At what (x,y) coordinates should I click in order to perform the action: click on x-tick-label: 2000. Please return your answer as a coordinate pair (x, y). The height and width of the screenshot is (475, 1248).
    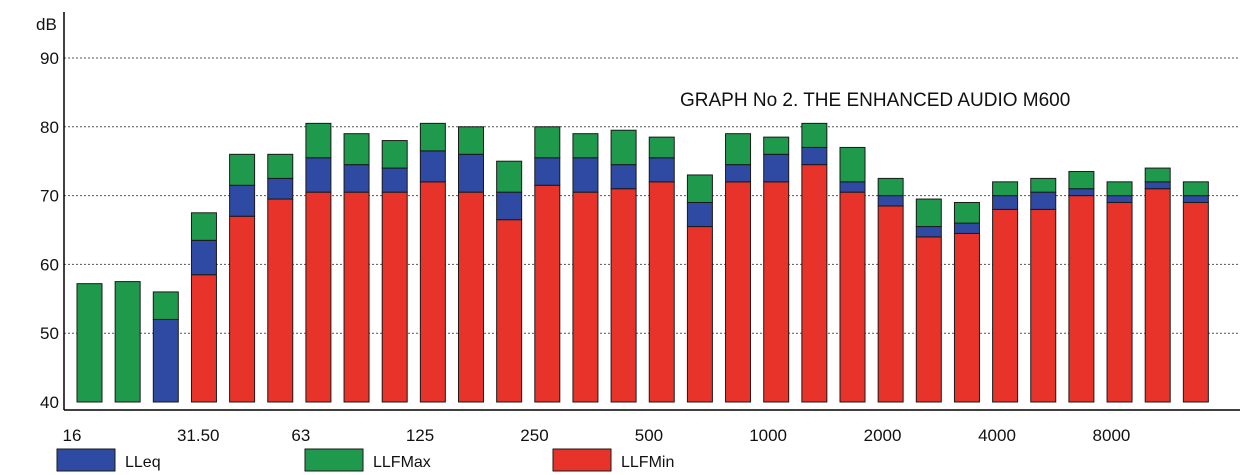
    Looking at the image, I should click on (883, 435).